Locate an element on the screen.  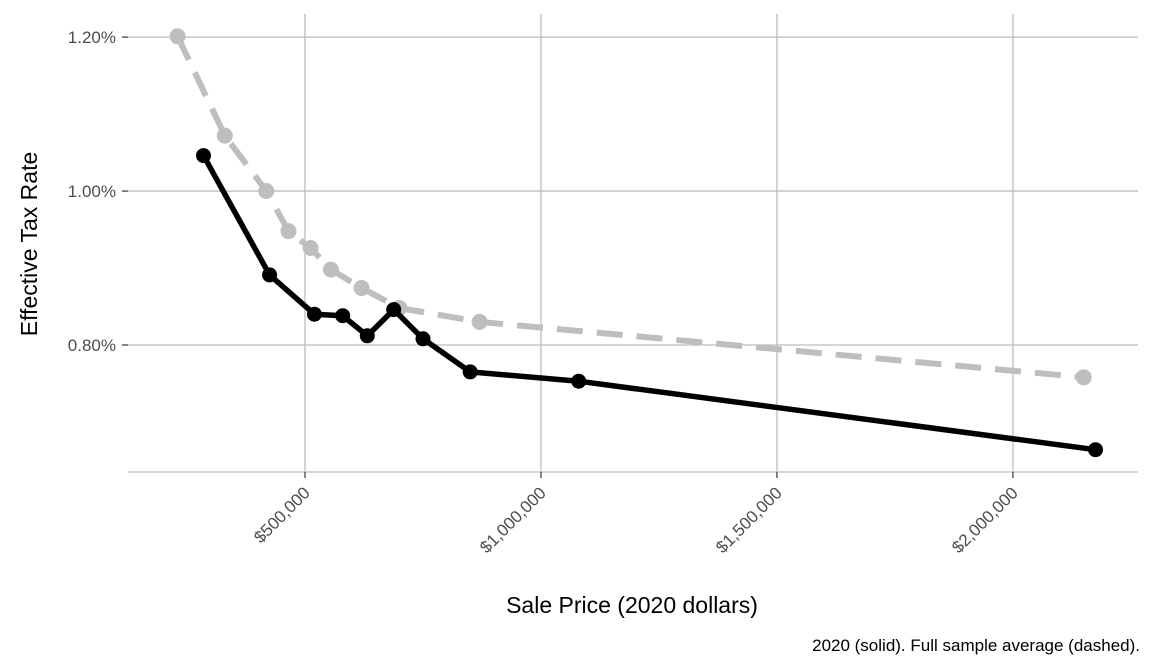
x-tick-label: $500,000 is located at coordinates (282, 515).